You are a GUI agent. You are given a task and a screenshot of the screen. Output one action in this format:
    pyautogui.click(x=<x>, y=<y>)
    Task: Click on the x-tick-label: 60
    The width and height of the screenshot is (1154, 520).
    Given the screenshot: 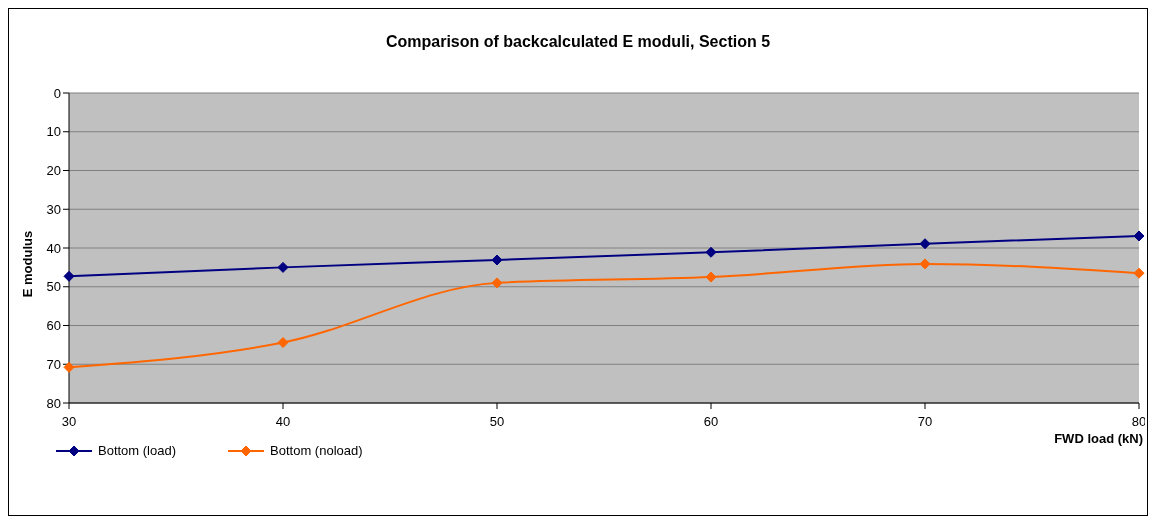 What is the action you would take?
    pyautogui.click(x=711, y=422)
    